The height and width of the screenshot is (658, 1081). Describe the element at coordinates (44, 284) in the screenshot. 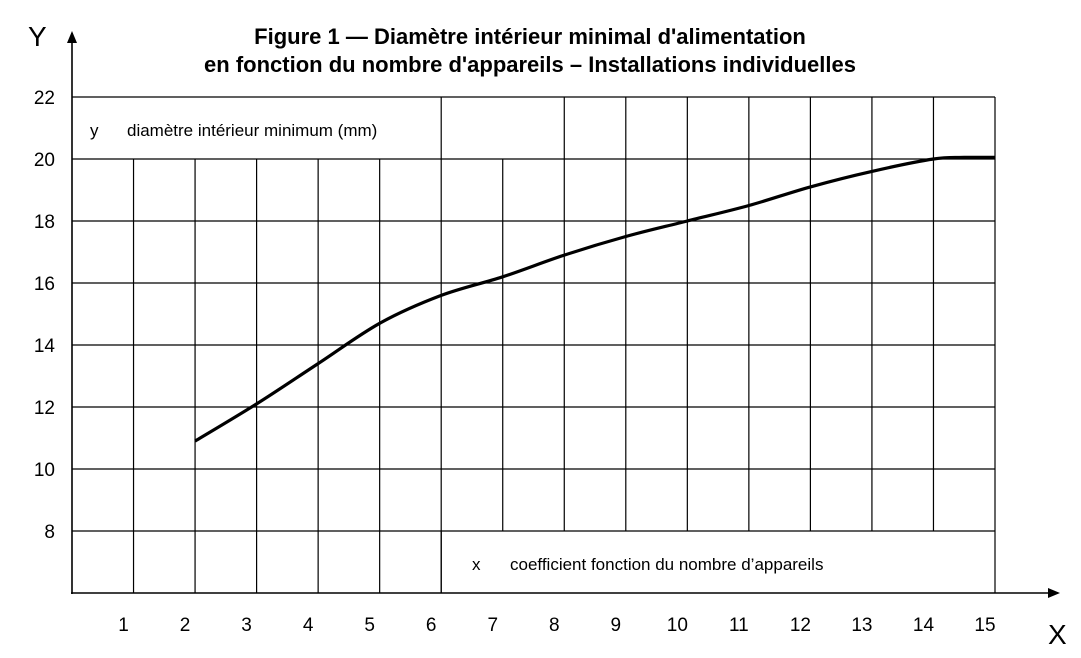

I see `y-tick-label-16: 16` at that location.